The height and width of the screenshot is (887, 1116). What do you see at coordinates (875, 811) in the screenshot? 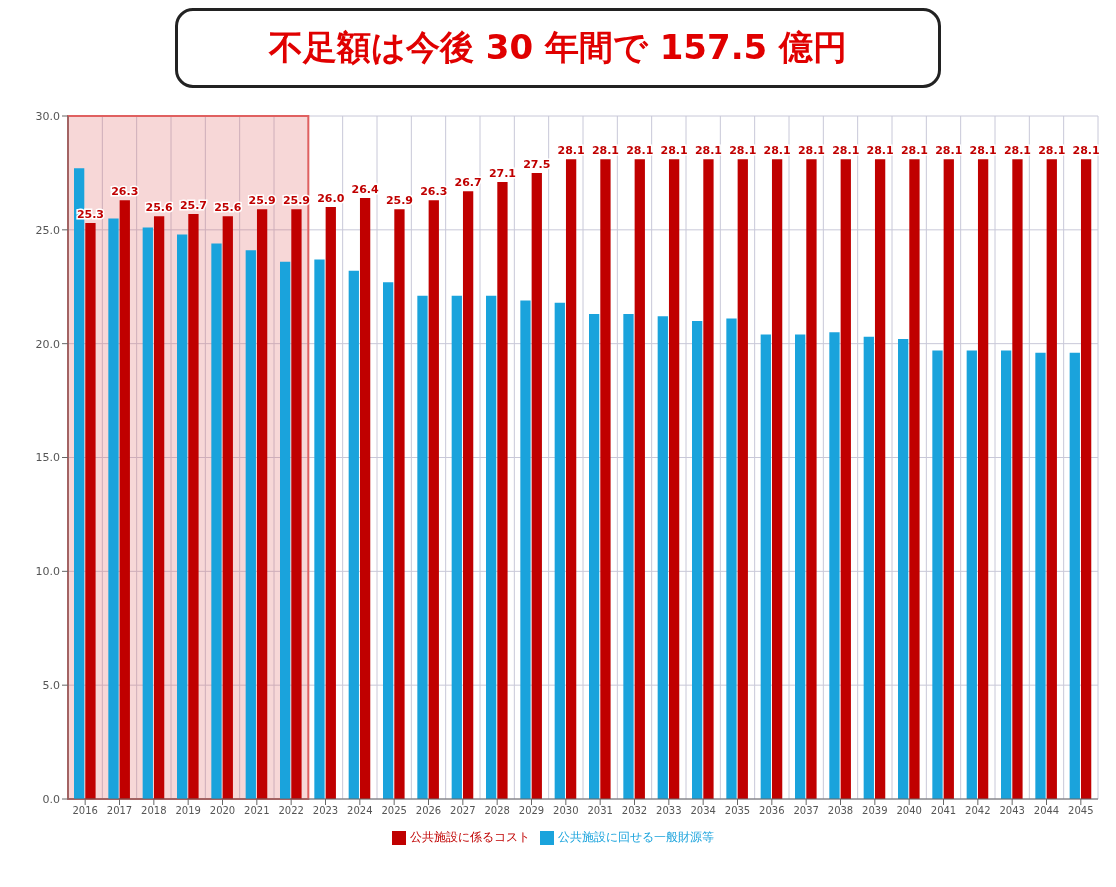
I see `x-tick-label: 2039` at bounding box center [875, 811].